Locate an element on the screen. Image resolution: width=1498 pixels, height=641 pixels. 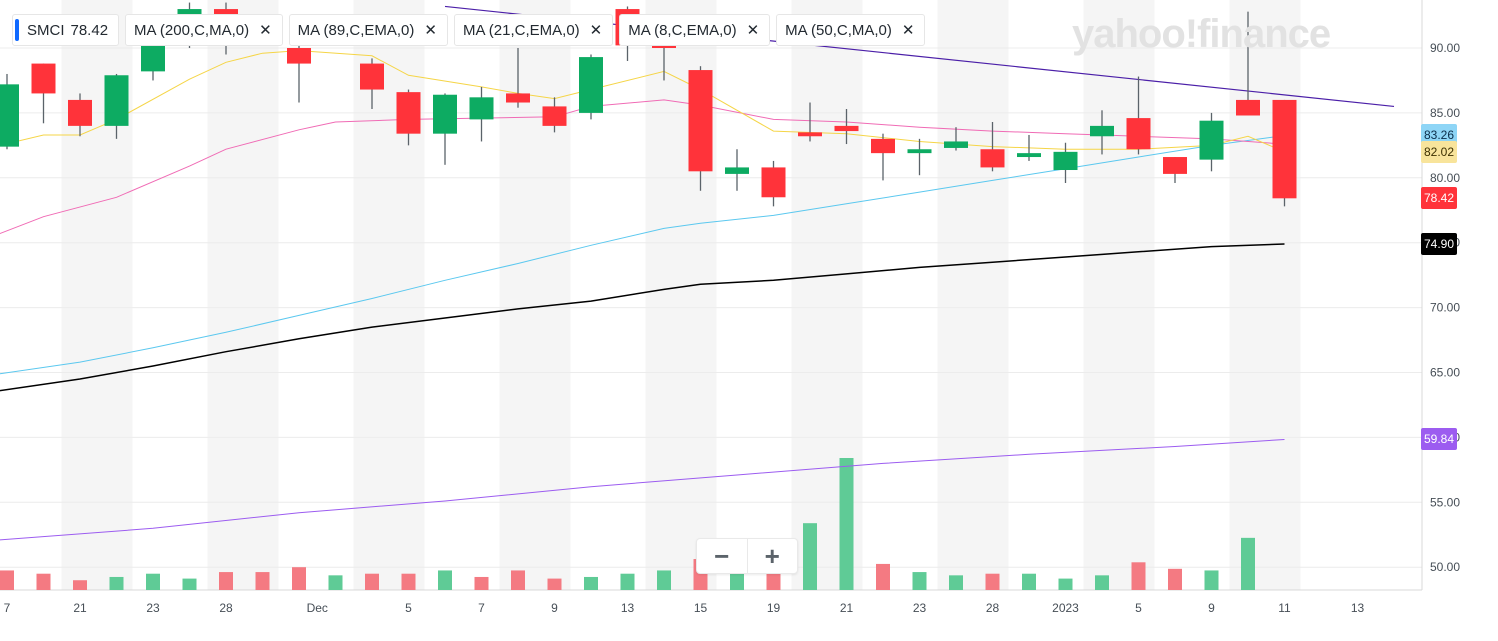
indicator-label: MA (89,C,EMA,0) is located at coordinates (356, 30).